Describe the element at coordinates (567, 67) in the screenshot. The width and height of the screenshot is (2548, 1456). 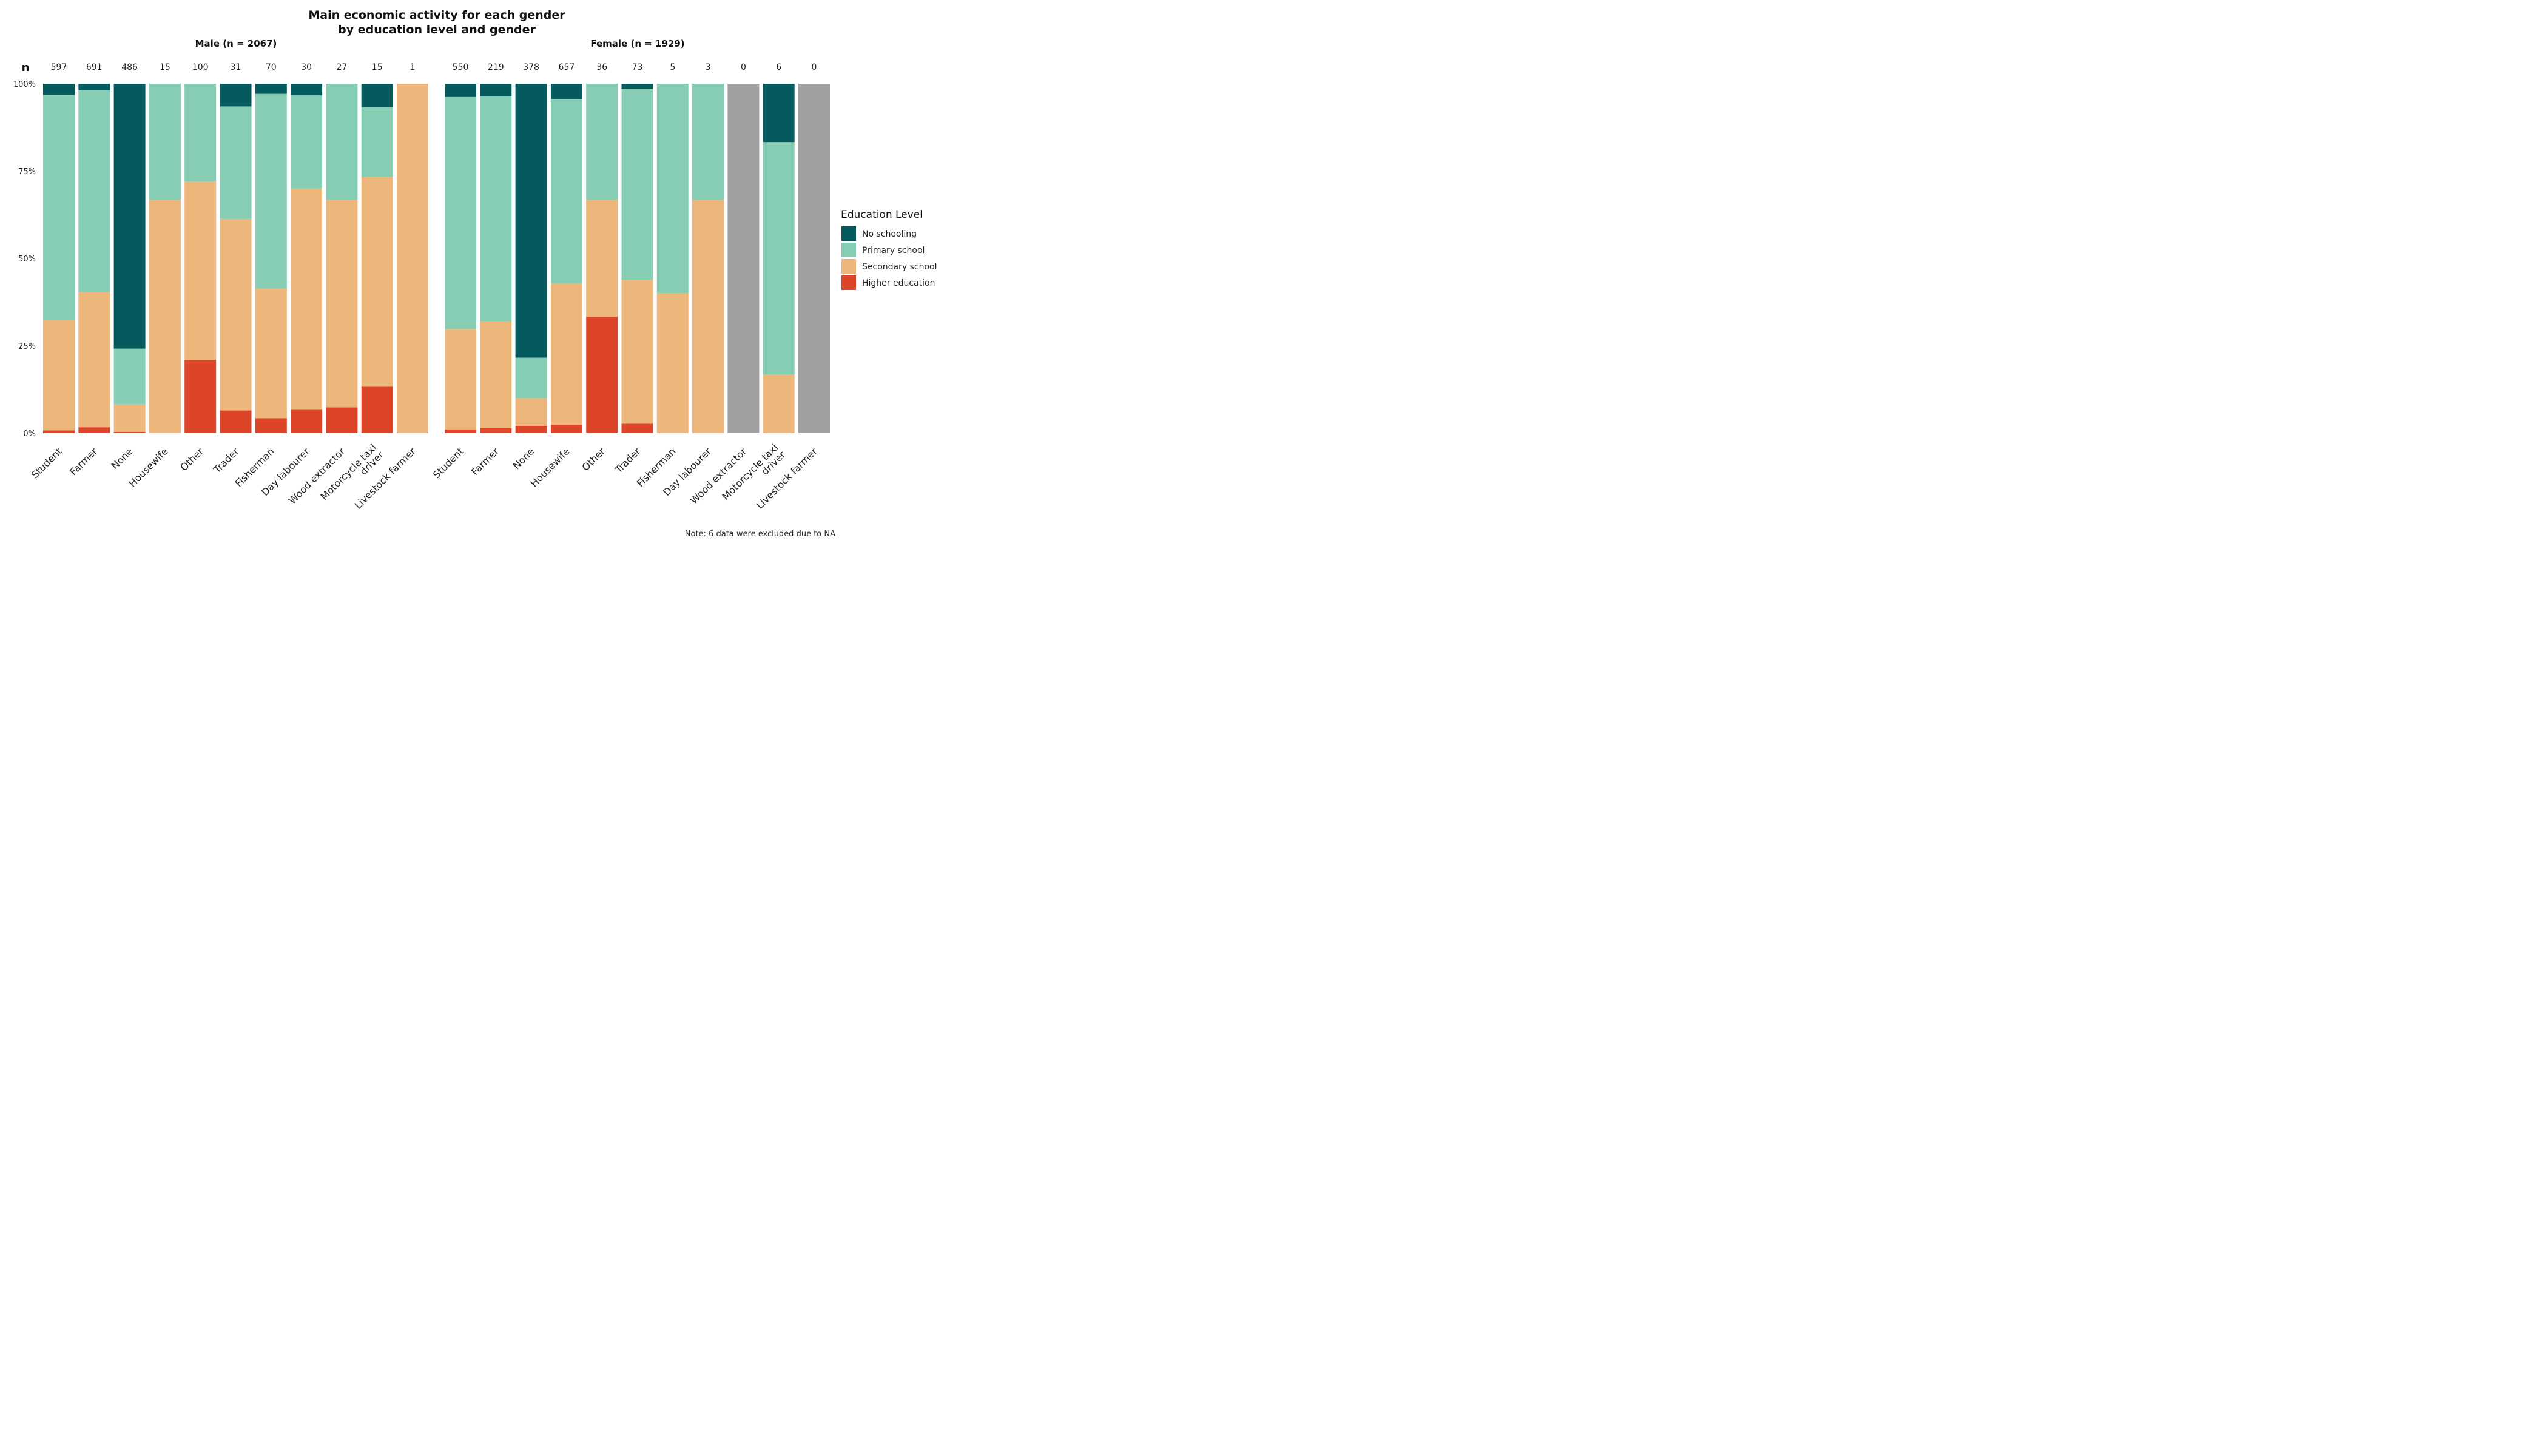
I see `n-count-female-housewife: 657` at that location.